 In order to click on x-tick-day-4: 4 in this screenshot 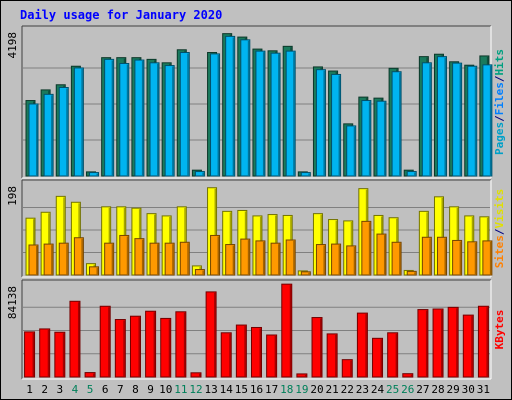, I will do `click(75, 389)`.